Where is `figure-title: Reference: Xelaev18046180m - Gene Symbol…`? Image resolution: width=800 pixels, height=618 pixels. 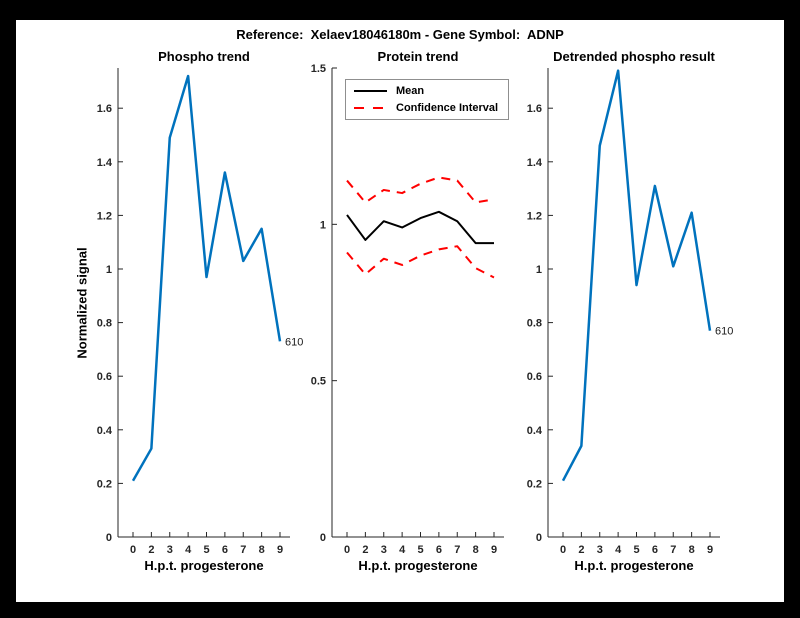
figure-title: Reference: Xelaev18046180m - Gene Symbol… is located at coordinates (400, 34).